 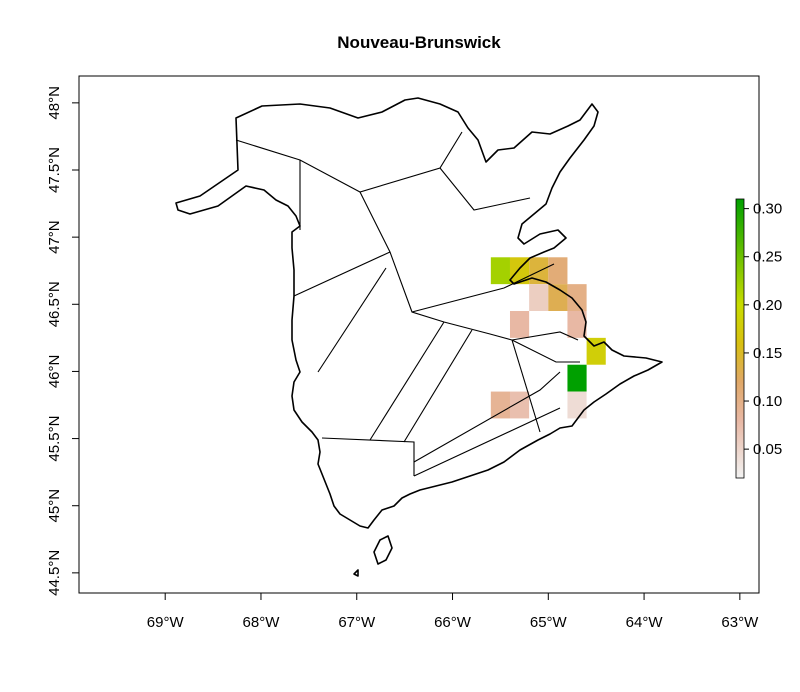 I want to click on legend-tick-label: 0.20, so click(x=767, y=305).